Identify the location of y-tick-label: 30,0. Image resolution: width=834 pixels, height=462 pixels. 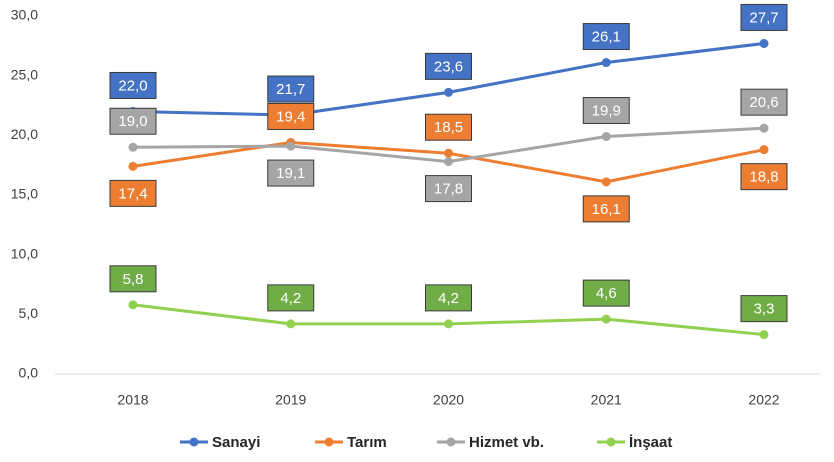
(24, 15).